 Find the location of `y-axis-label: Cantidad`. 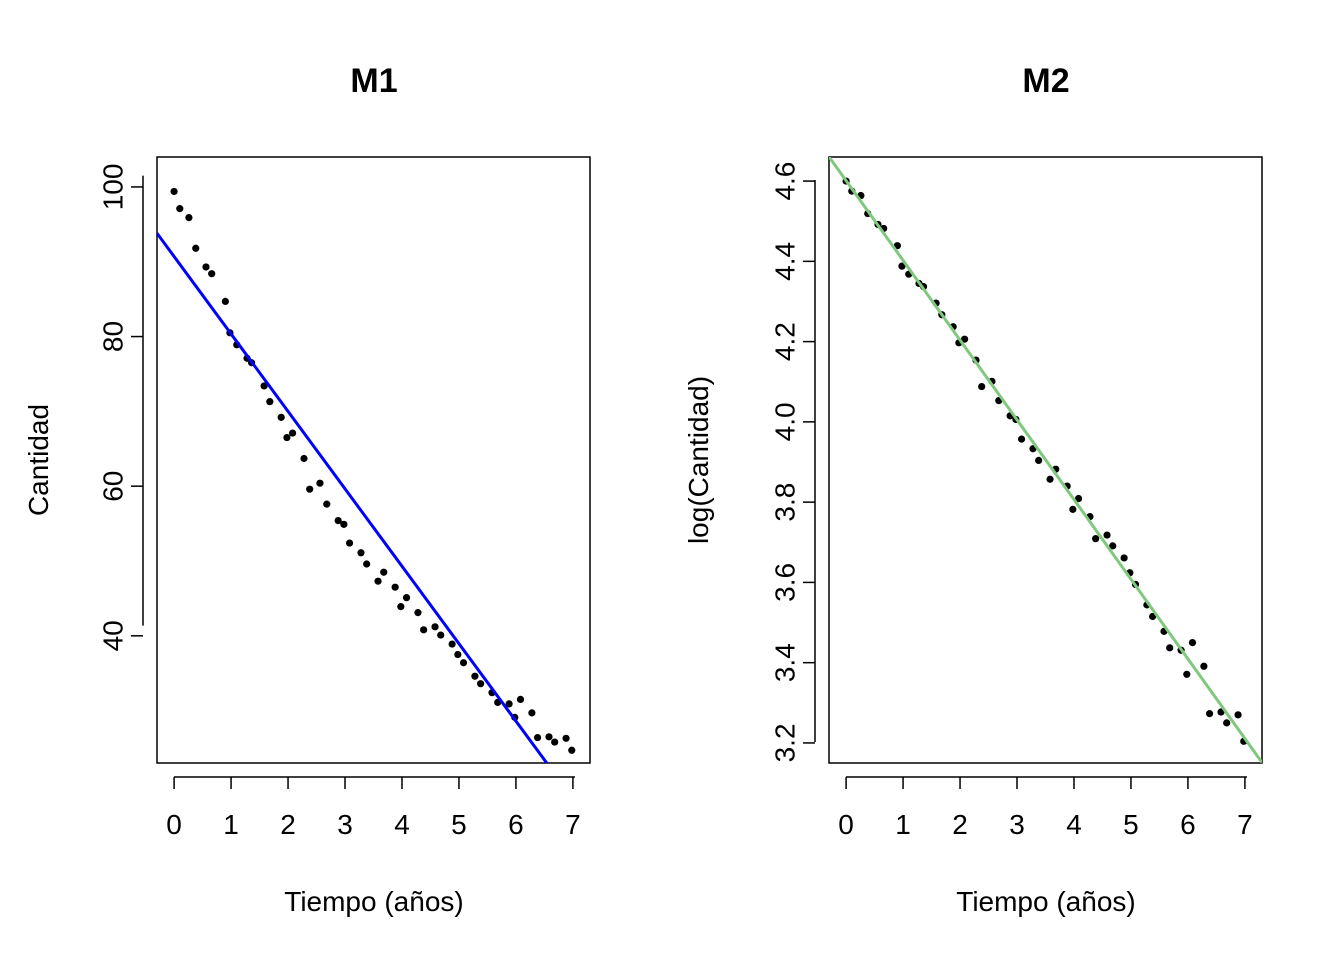

y-axis-label: Cantidad is located at coordinates (38, 460).